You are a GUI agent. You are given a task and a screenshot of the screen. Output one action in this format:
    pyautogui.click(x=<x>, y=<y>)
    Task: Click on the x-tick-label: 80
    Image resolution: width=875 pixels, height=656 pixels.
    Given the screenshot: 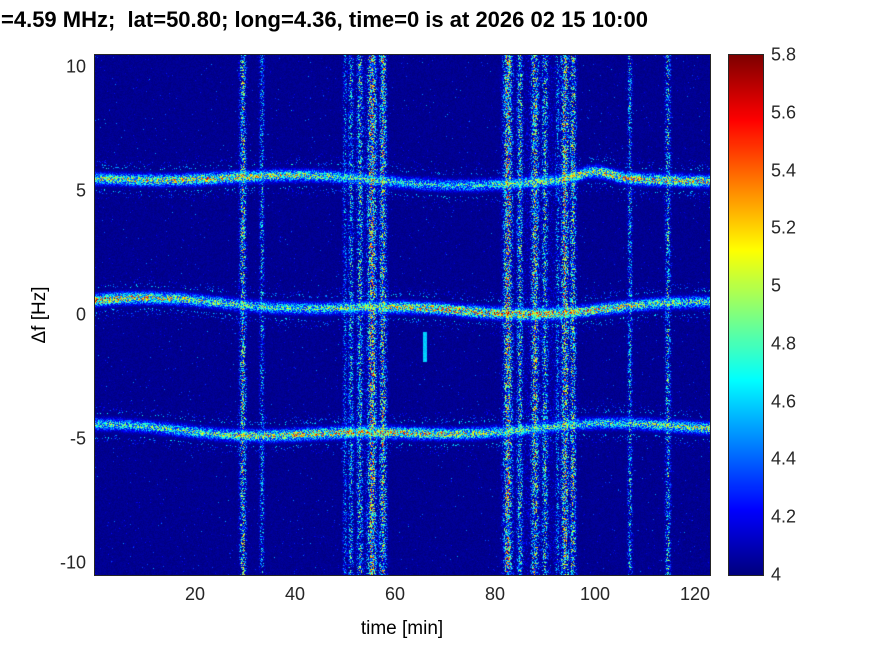 What is the action you would take?
    pyautogui.click(x=495, y=594)
    